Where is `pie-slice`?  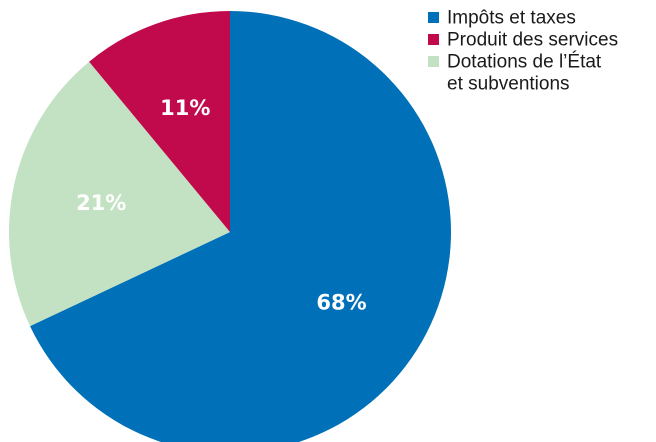
pie-slice is located at coordinates (159, 121).